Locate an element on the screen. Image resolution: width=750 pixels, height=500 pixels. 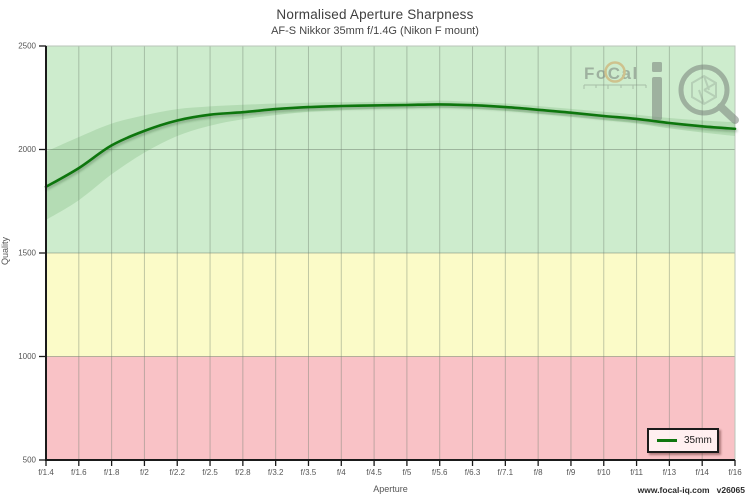
x-tick-label: f/1.6 is located at coordinates (79, 472).